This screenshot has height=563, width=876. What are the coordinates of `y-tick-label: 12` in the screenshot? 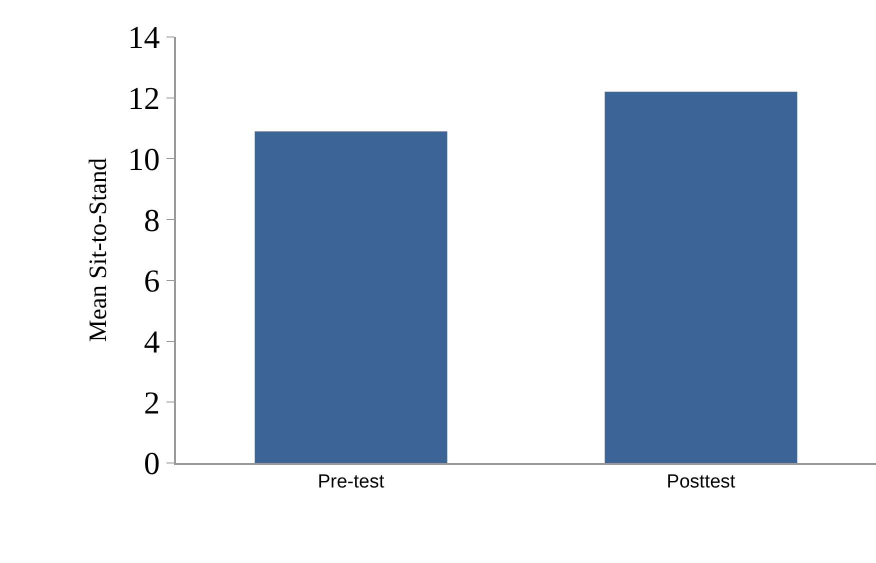 It's located at (144, 98).